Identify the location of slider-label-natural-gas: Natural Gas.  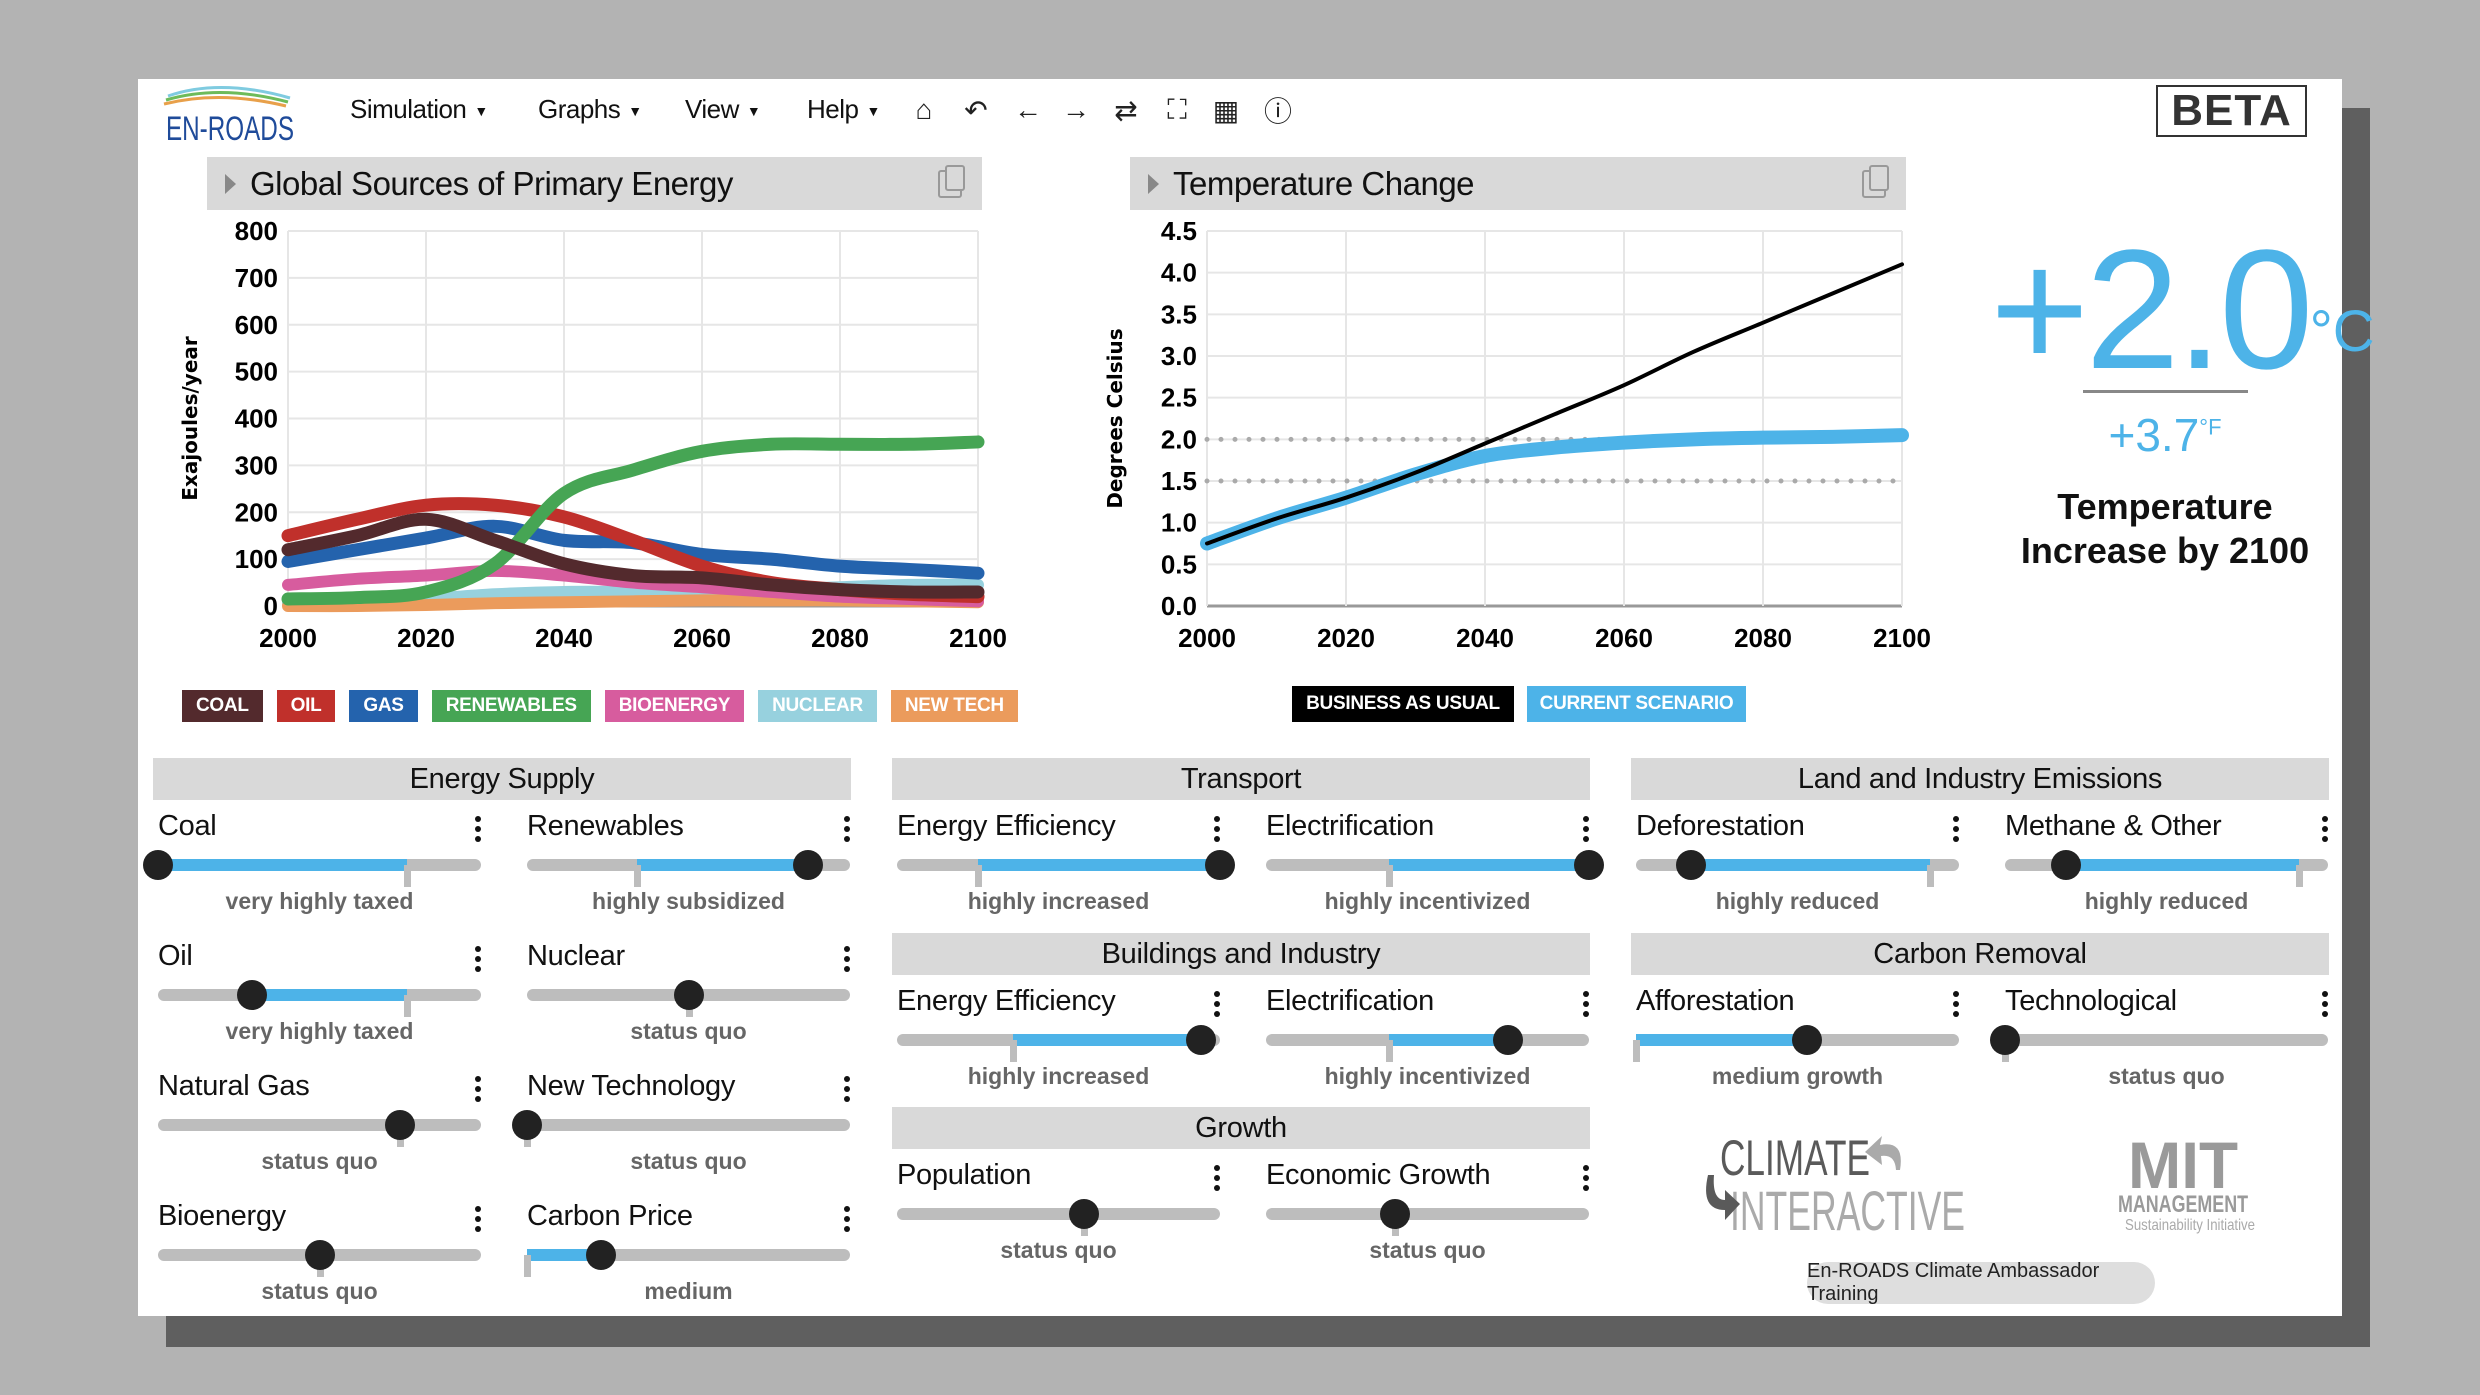
(234, 1086).